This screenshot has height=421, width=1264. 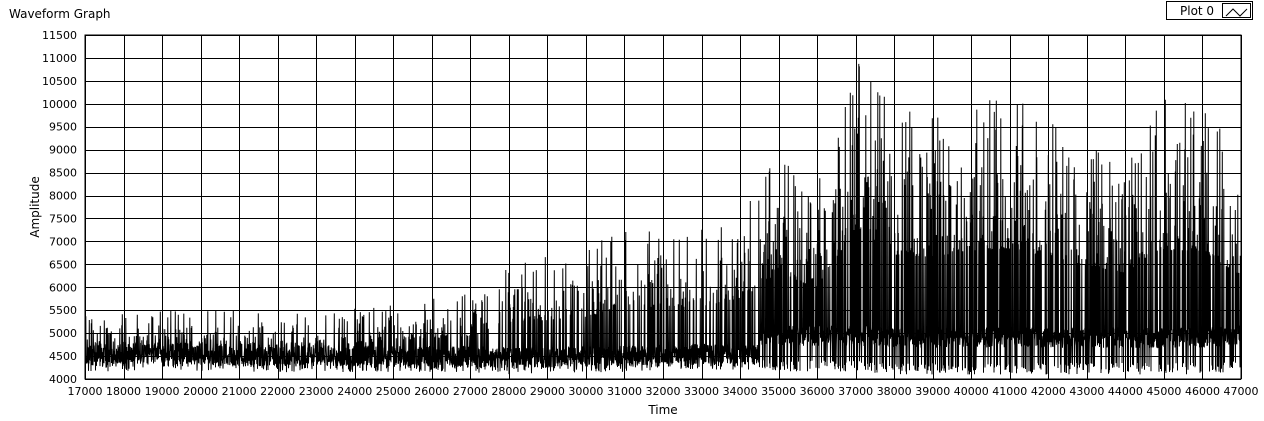 What do you see at coordinates (585, 391) in the screenshot?
I see `x-tick-label: 30000` at bounding box center [585, 391].